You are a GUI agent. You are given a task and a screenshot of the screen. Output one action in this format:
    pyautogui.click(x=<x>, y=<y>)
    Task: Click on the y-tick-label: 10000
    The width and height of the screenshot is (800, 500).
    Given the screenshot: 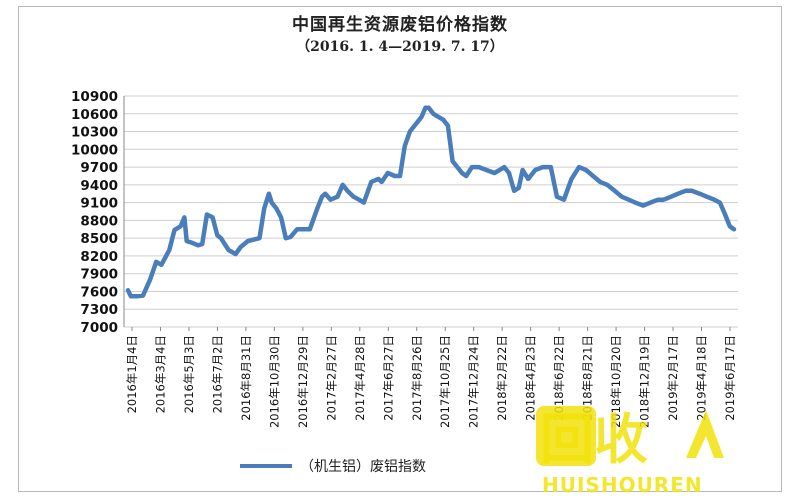 What is the action you would take?
    pyautogui.click(x=94, y=150)
    